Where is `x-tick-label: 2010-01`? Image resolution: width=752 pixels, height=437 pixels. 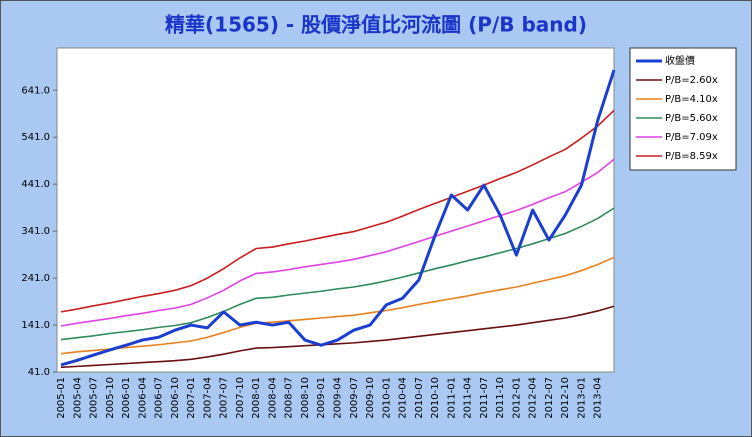
x-tick-label: 2010-01 is located at coordinates (386, 398).